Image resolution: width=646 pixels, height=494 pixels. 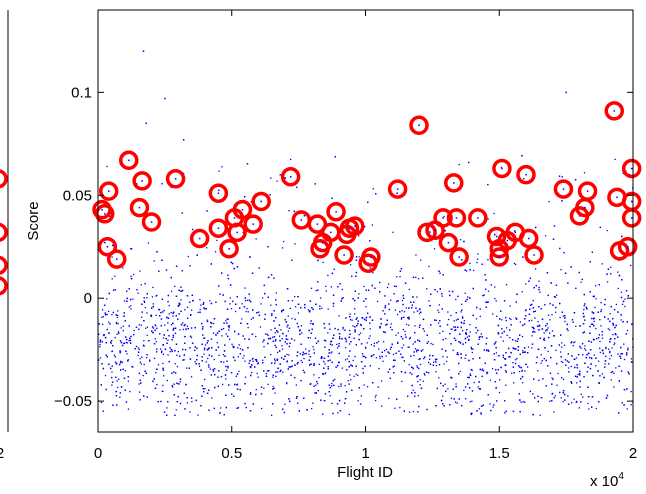 What do you see at coordinates (88, 298) in the screenshot?
I see `y-tick-label: 0` at bounding box center [88, 298].